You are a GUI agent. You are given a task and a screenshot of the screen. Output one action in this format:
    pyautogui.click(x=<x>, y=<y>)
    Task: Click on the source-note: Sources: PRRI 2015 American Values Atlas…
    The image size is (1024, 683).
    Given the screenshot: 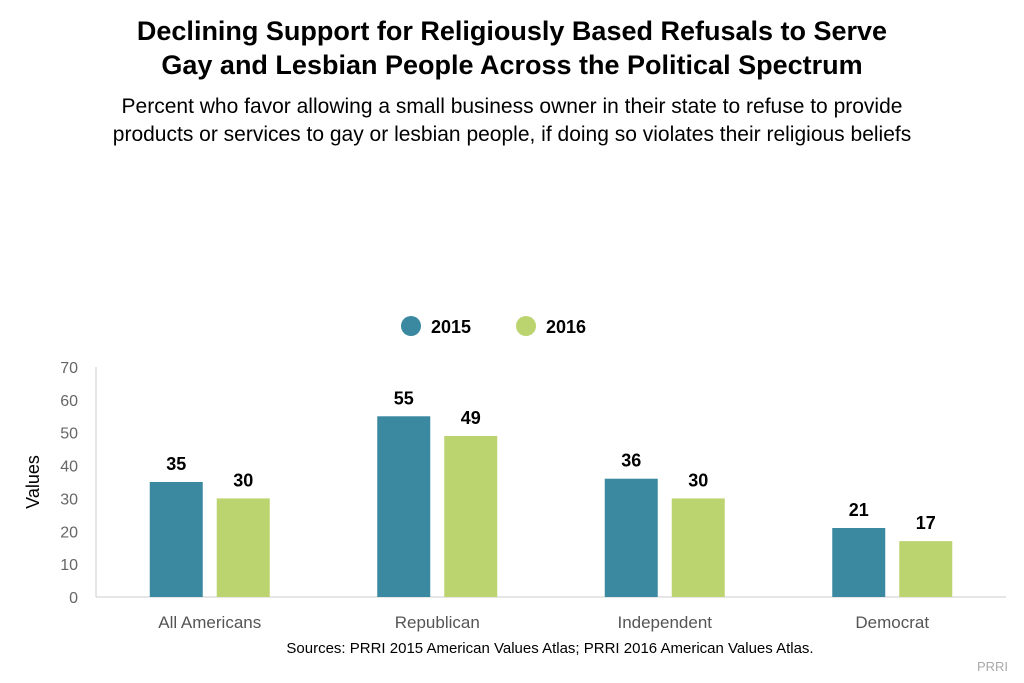 What is the action you would take?
    pyautogui.click(x=550, y=648)
    